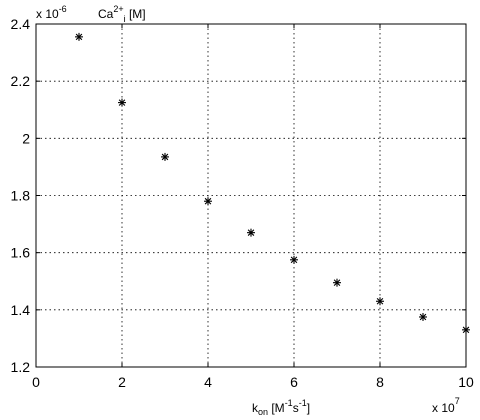 The width and height of the screenshot is (480, 420). Describe the element at coordinates (208, 382) in the screenshot. I see `x-tick-label: 4` at that location.